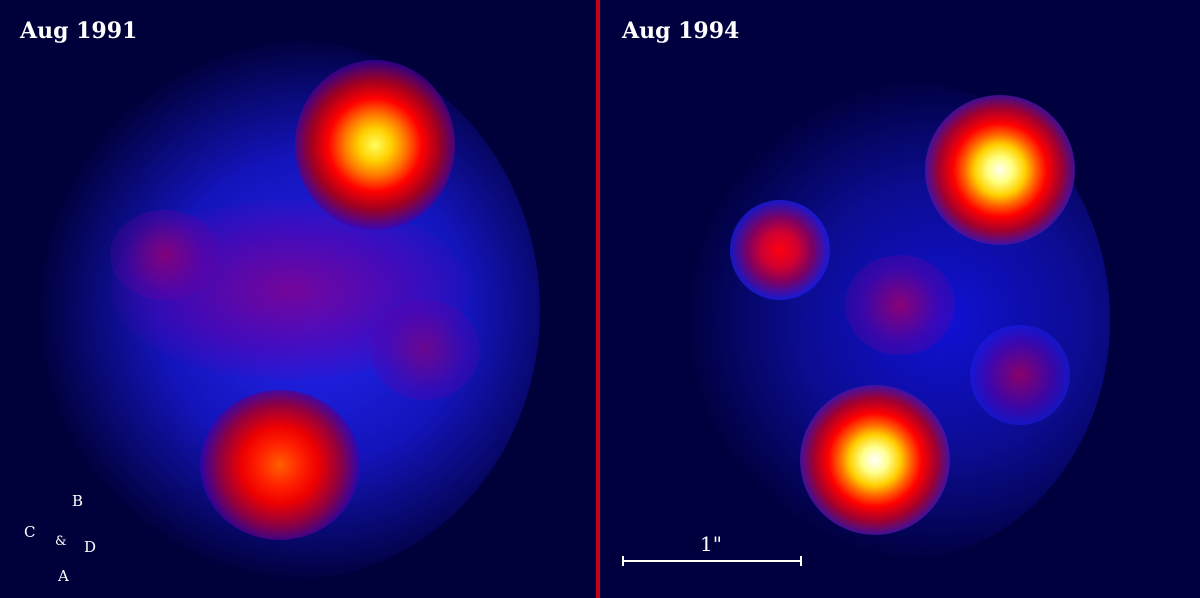  What do you see at coordinates (711, 544) in the screenshot?
I see `scale-bar-label: 1"` at bounding box center [711, 544].